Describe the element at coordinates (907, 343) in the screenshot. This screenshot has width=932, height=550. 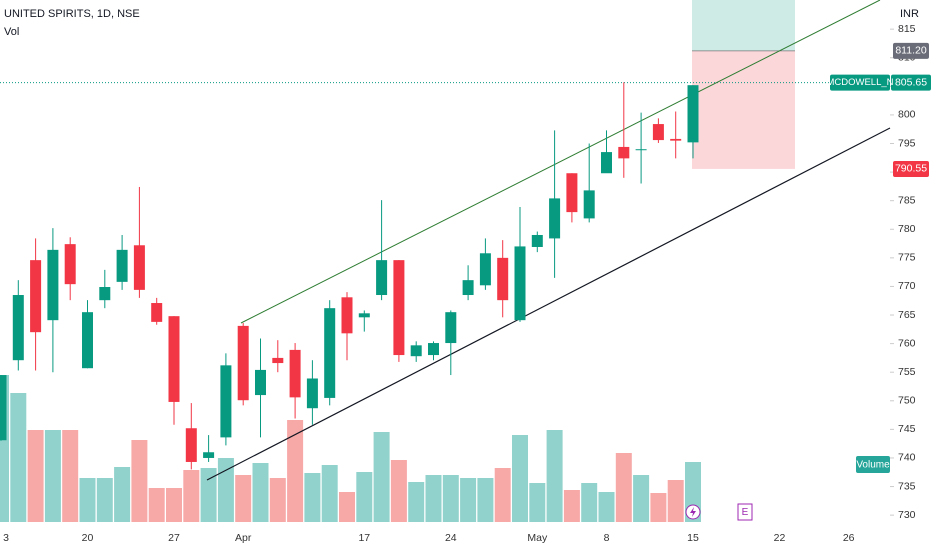
I see `y-tick-label: 760` at that location.